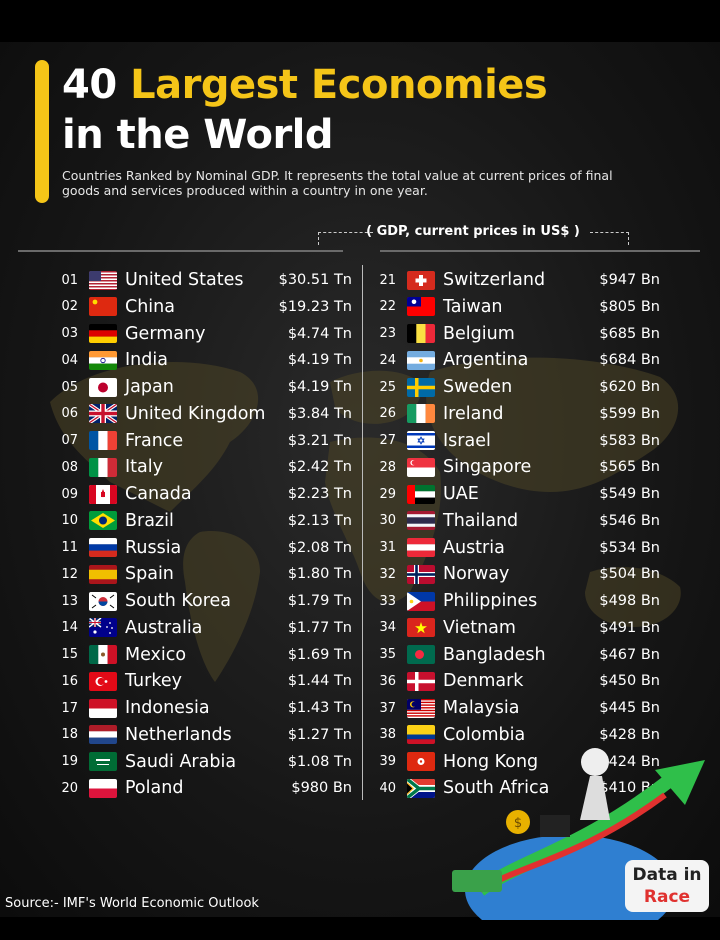  What do you see at coordinates (202, 574) in the screenshot?
I see `table-row: 12 Spain $1.80 Tn` at bounding box center [202, 574].